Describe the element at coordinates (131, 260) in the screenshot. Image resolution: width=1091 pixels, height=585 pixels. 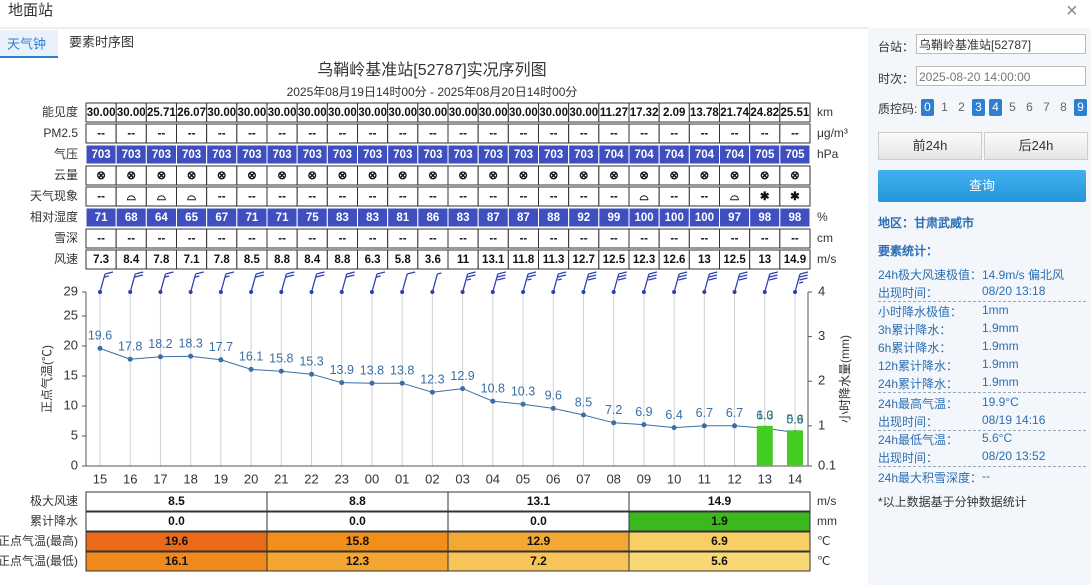
I see `cell-value: 8.4` at that location.